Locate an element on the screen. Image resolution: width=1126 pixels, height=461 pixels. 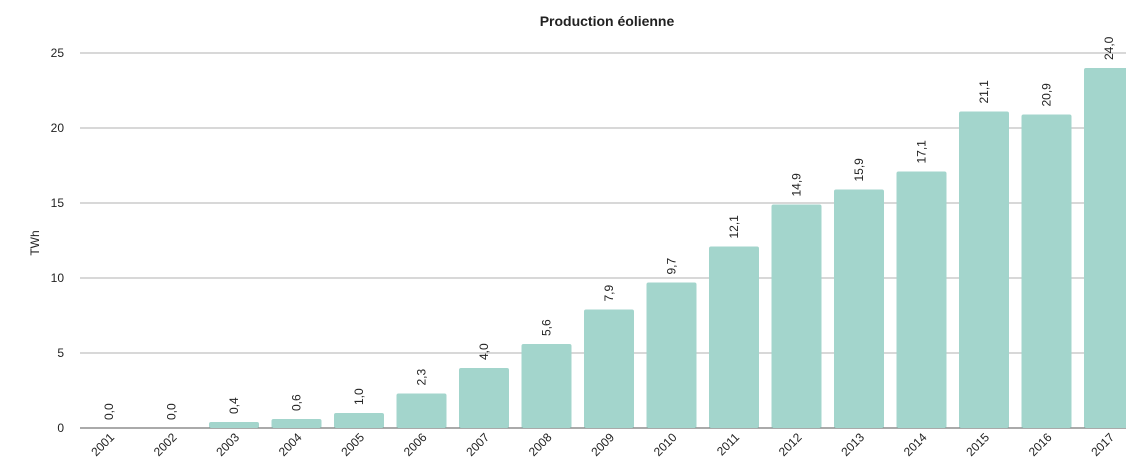
x-tick-label: 2004 is located at coordinates (290, 444).